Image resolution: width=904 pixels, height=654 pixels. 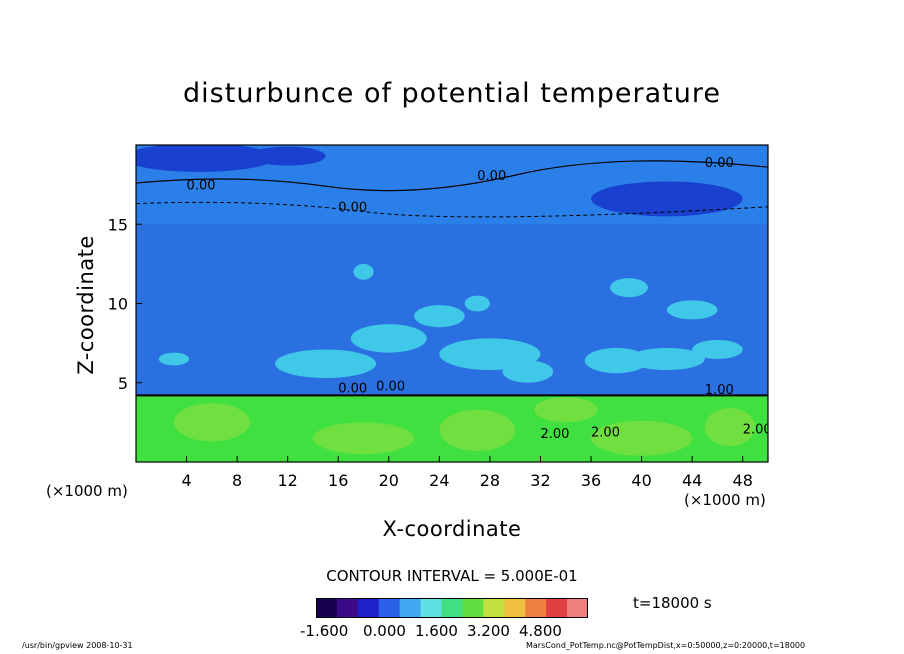 I want to click on colorbar, so click(x=452, y=608).